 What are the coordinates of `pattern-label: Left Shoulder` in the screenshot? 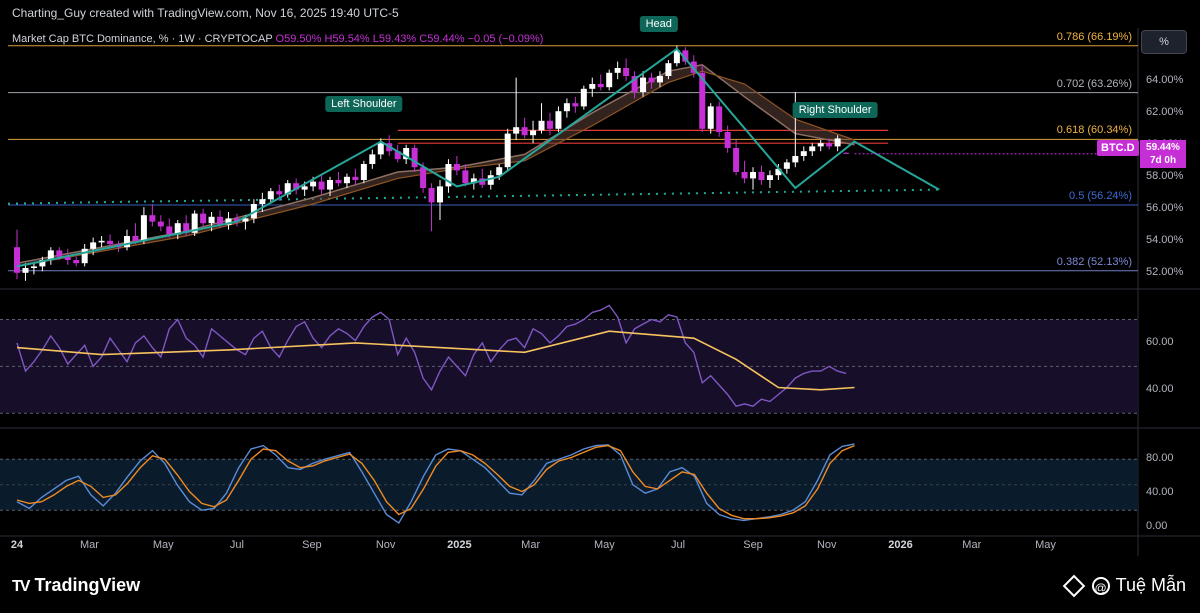 It's located at (364, 104).